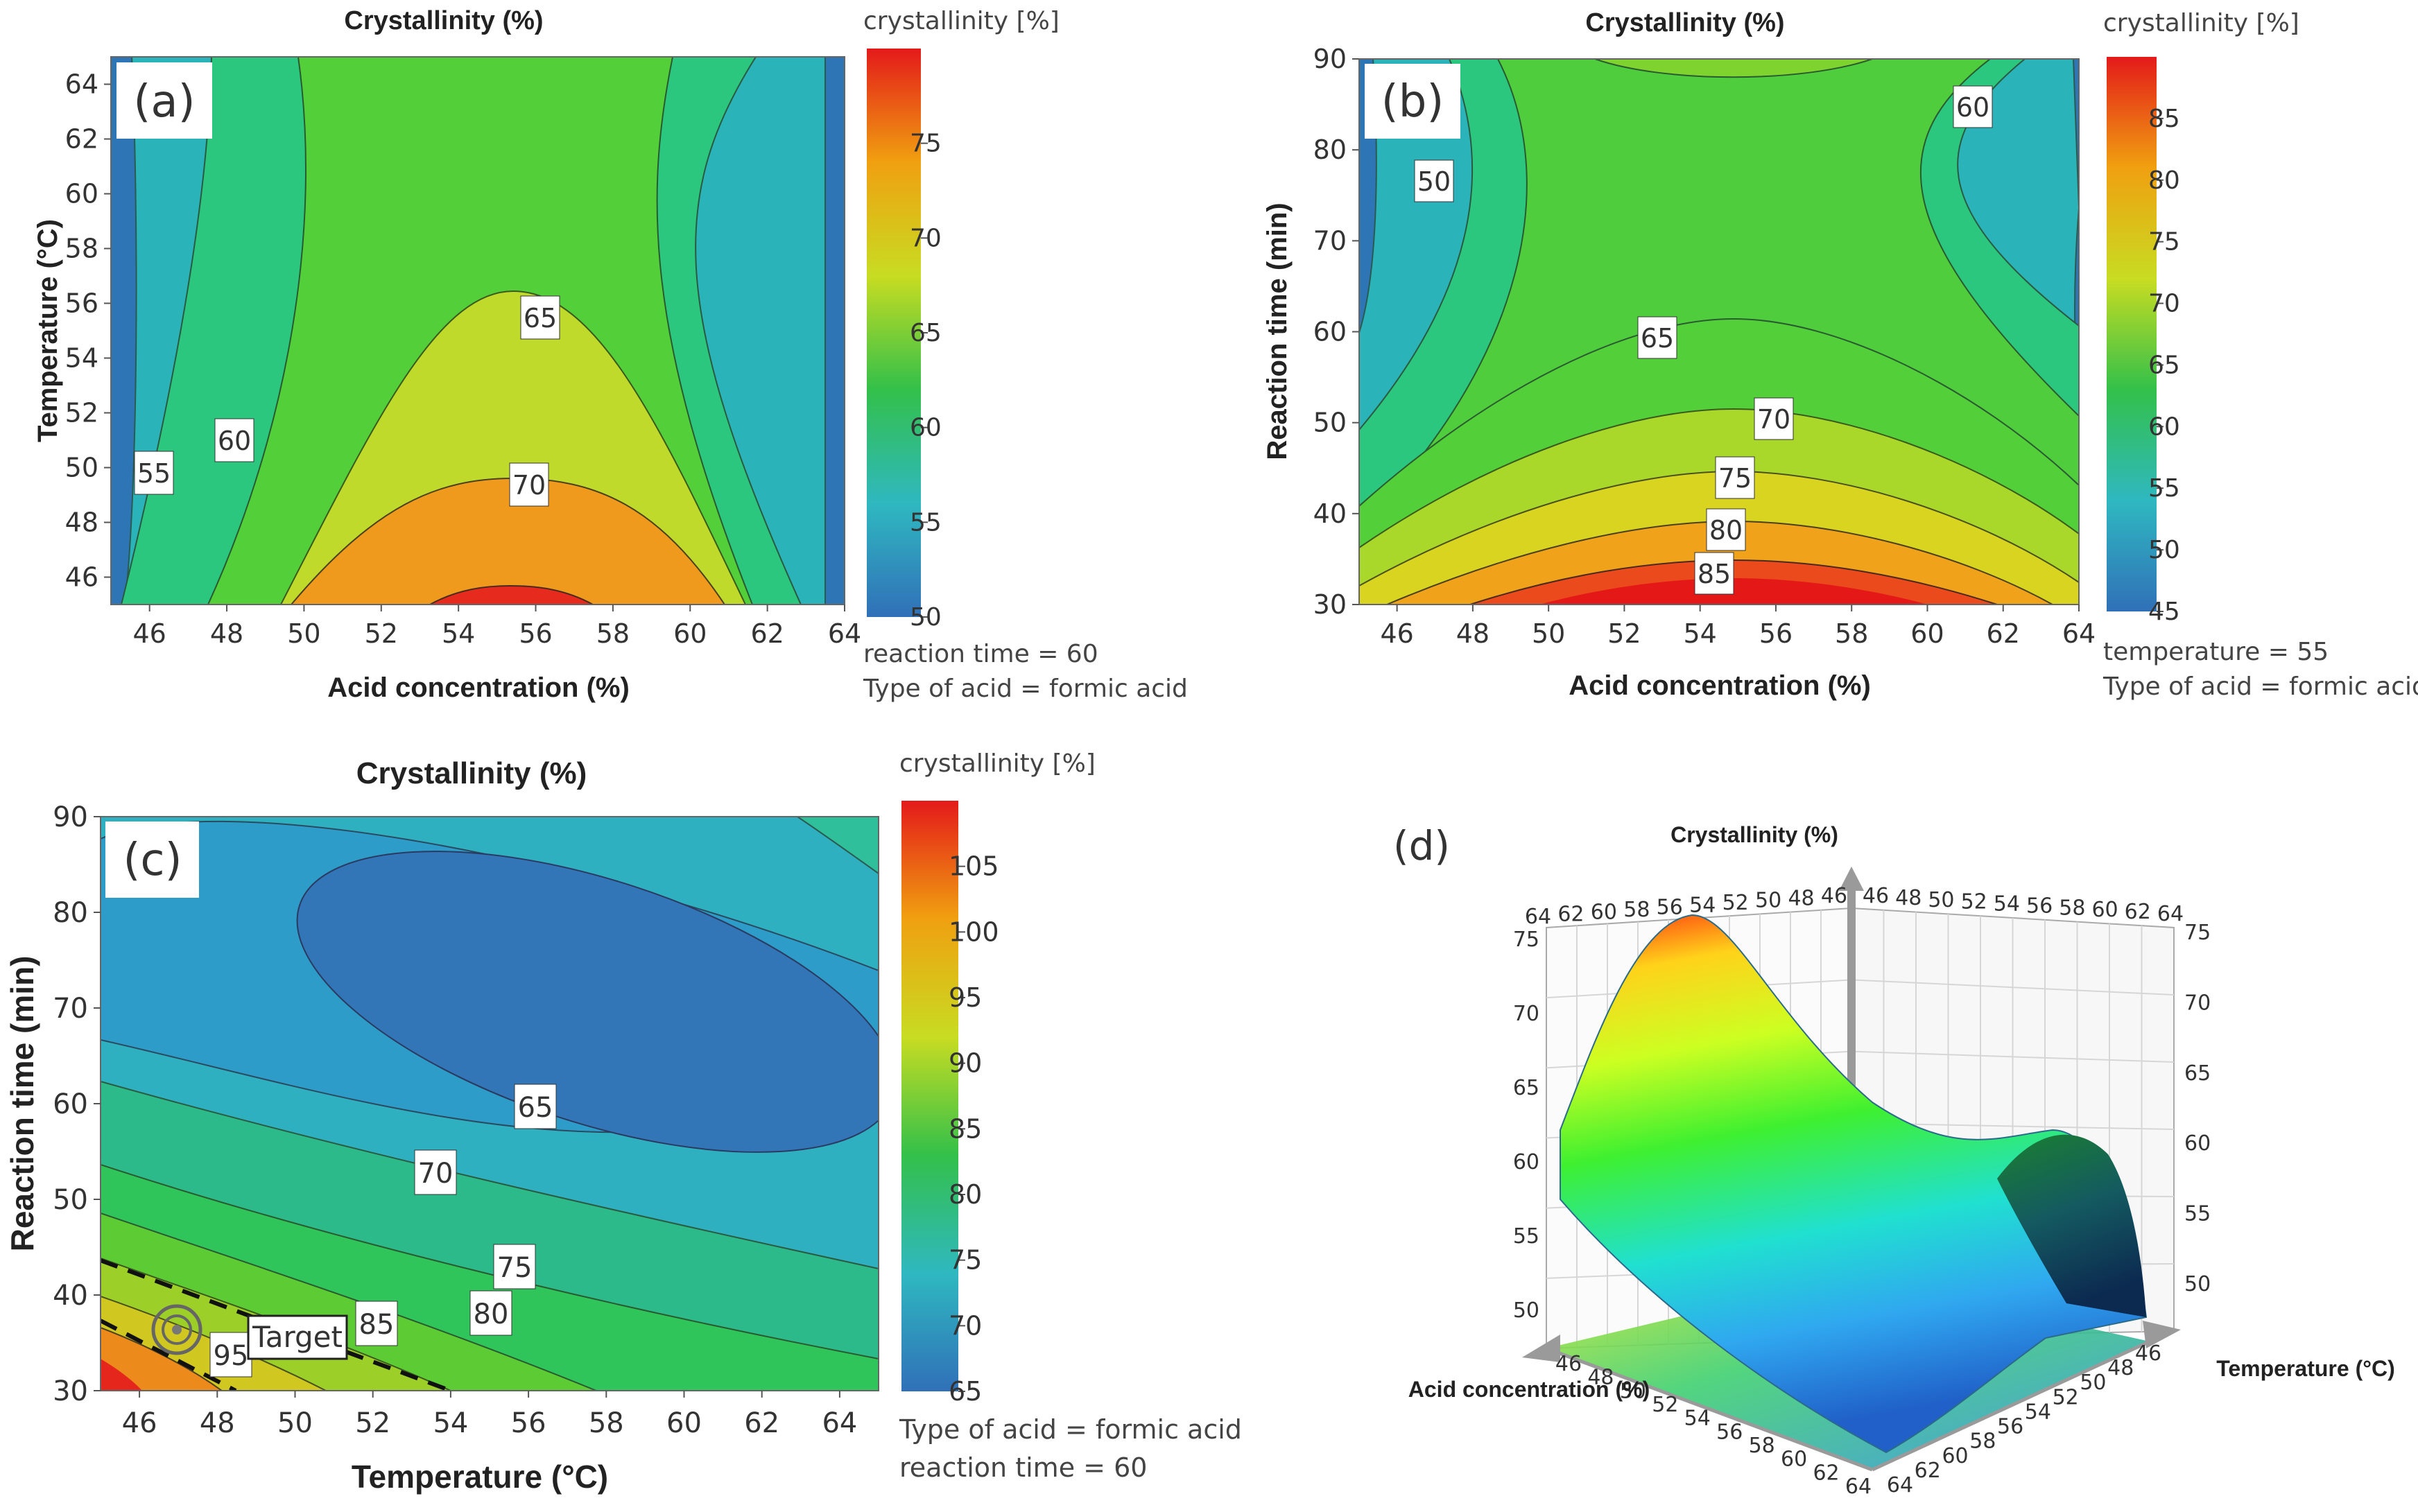  I want to click on target-bound-lower, so click(169, 1355).